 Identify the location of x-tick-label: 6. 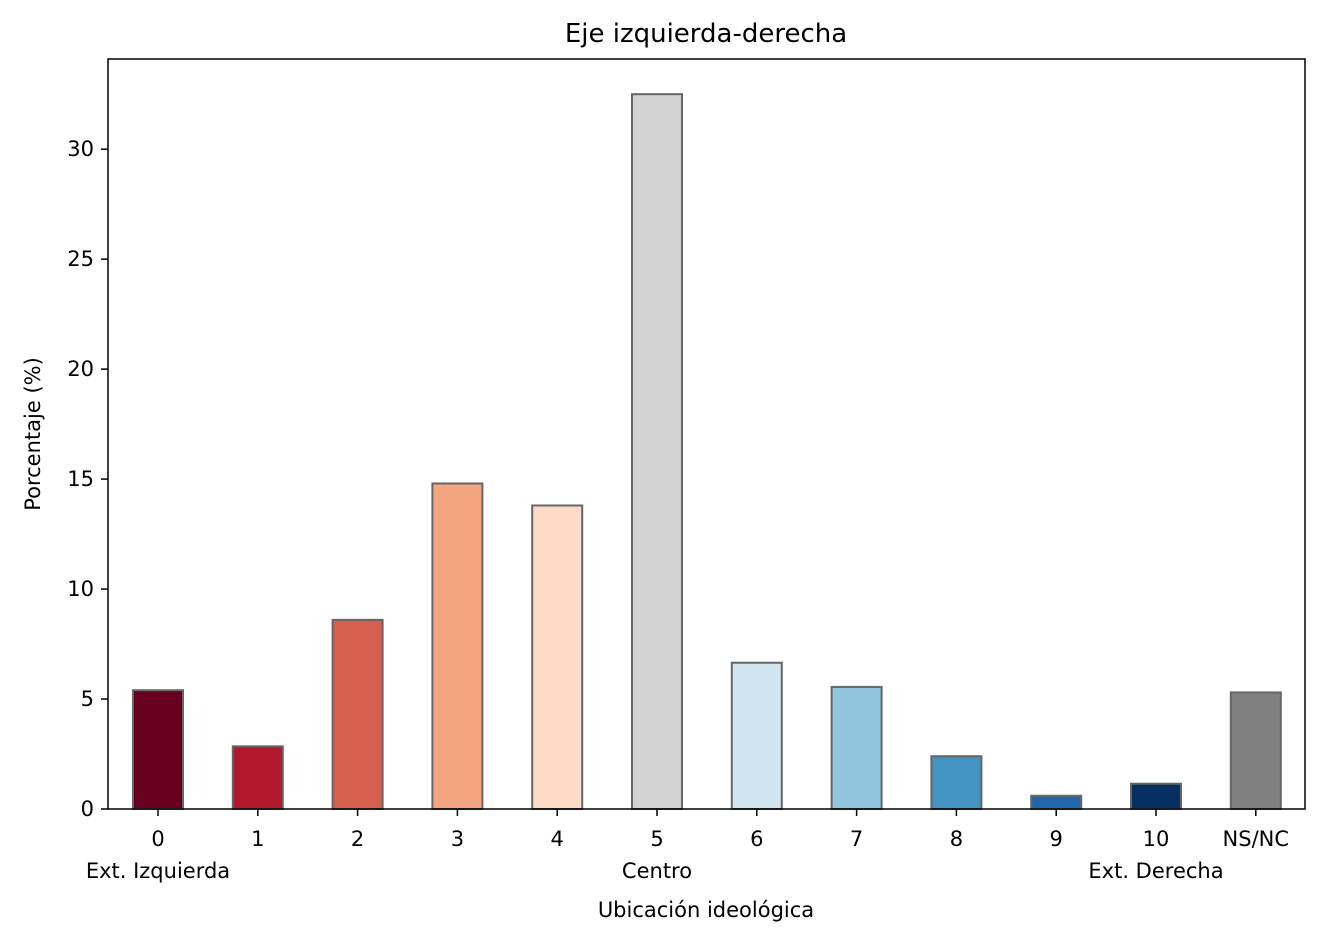
(756, 839).